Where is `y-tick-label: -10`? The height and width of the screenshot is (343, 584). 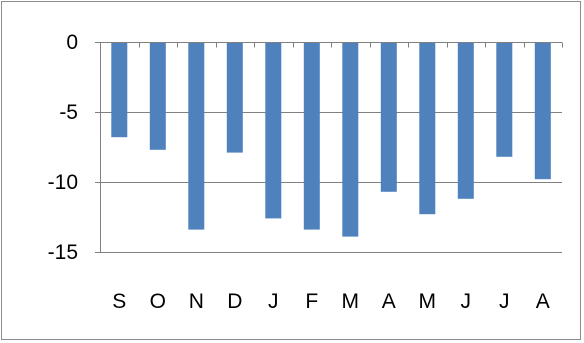 y-tick-label: -10 is located at coordinates (63, 182).